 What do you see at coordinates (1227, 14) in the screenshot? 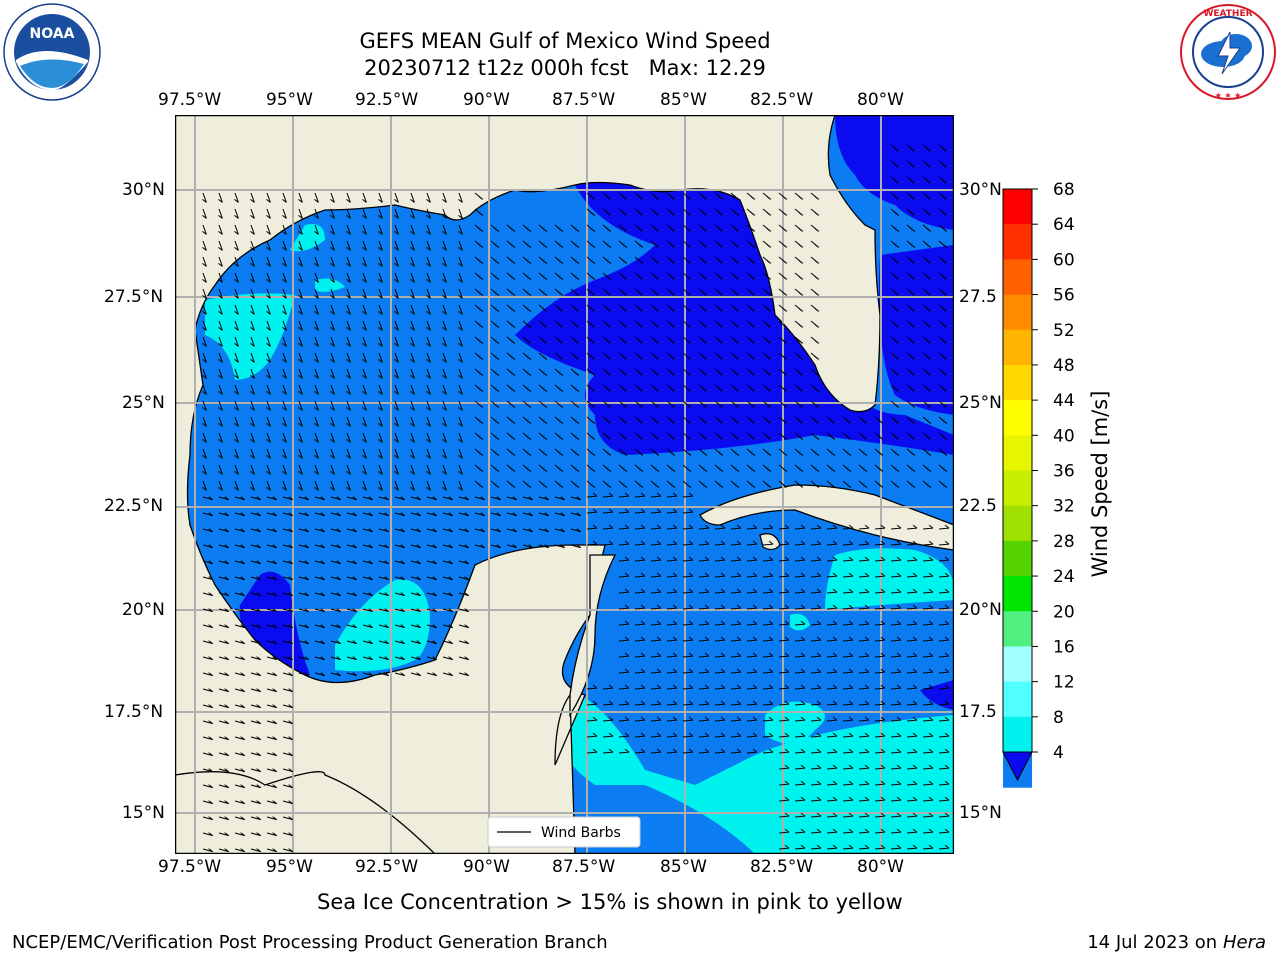
I see `svg-text: WEATHER` at bounding box center [1227, 14].